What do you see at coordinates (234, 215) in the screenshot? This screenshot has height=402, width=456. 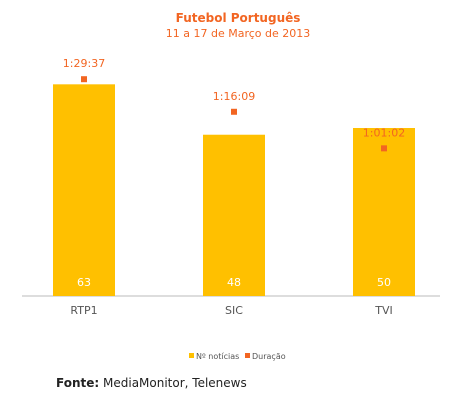 I see `bar-sic` at bounding box center [234, 215].